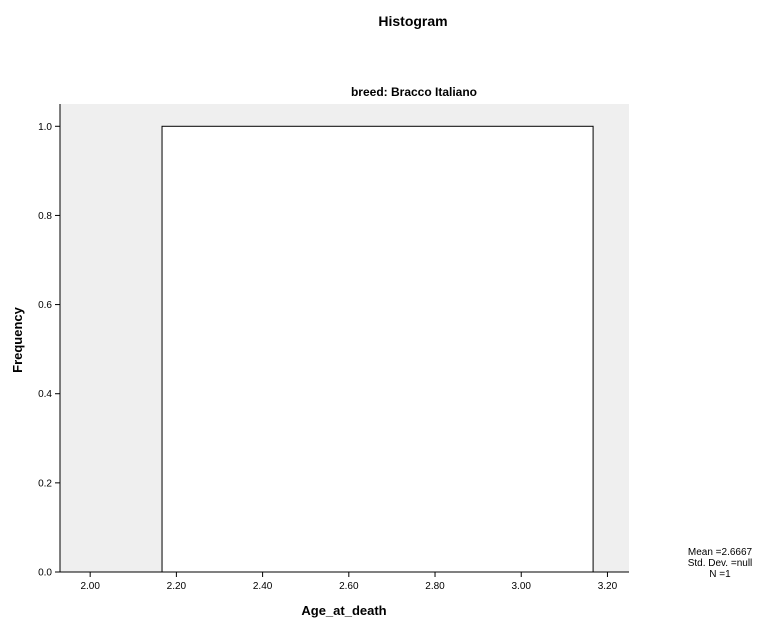 This screenshot has height=621, width=779. I want to click on x-tick-label: 2.40, so click(263, 586).